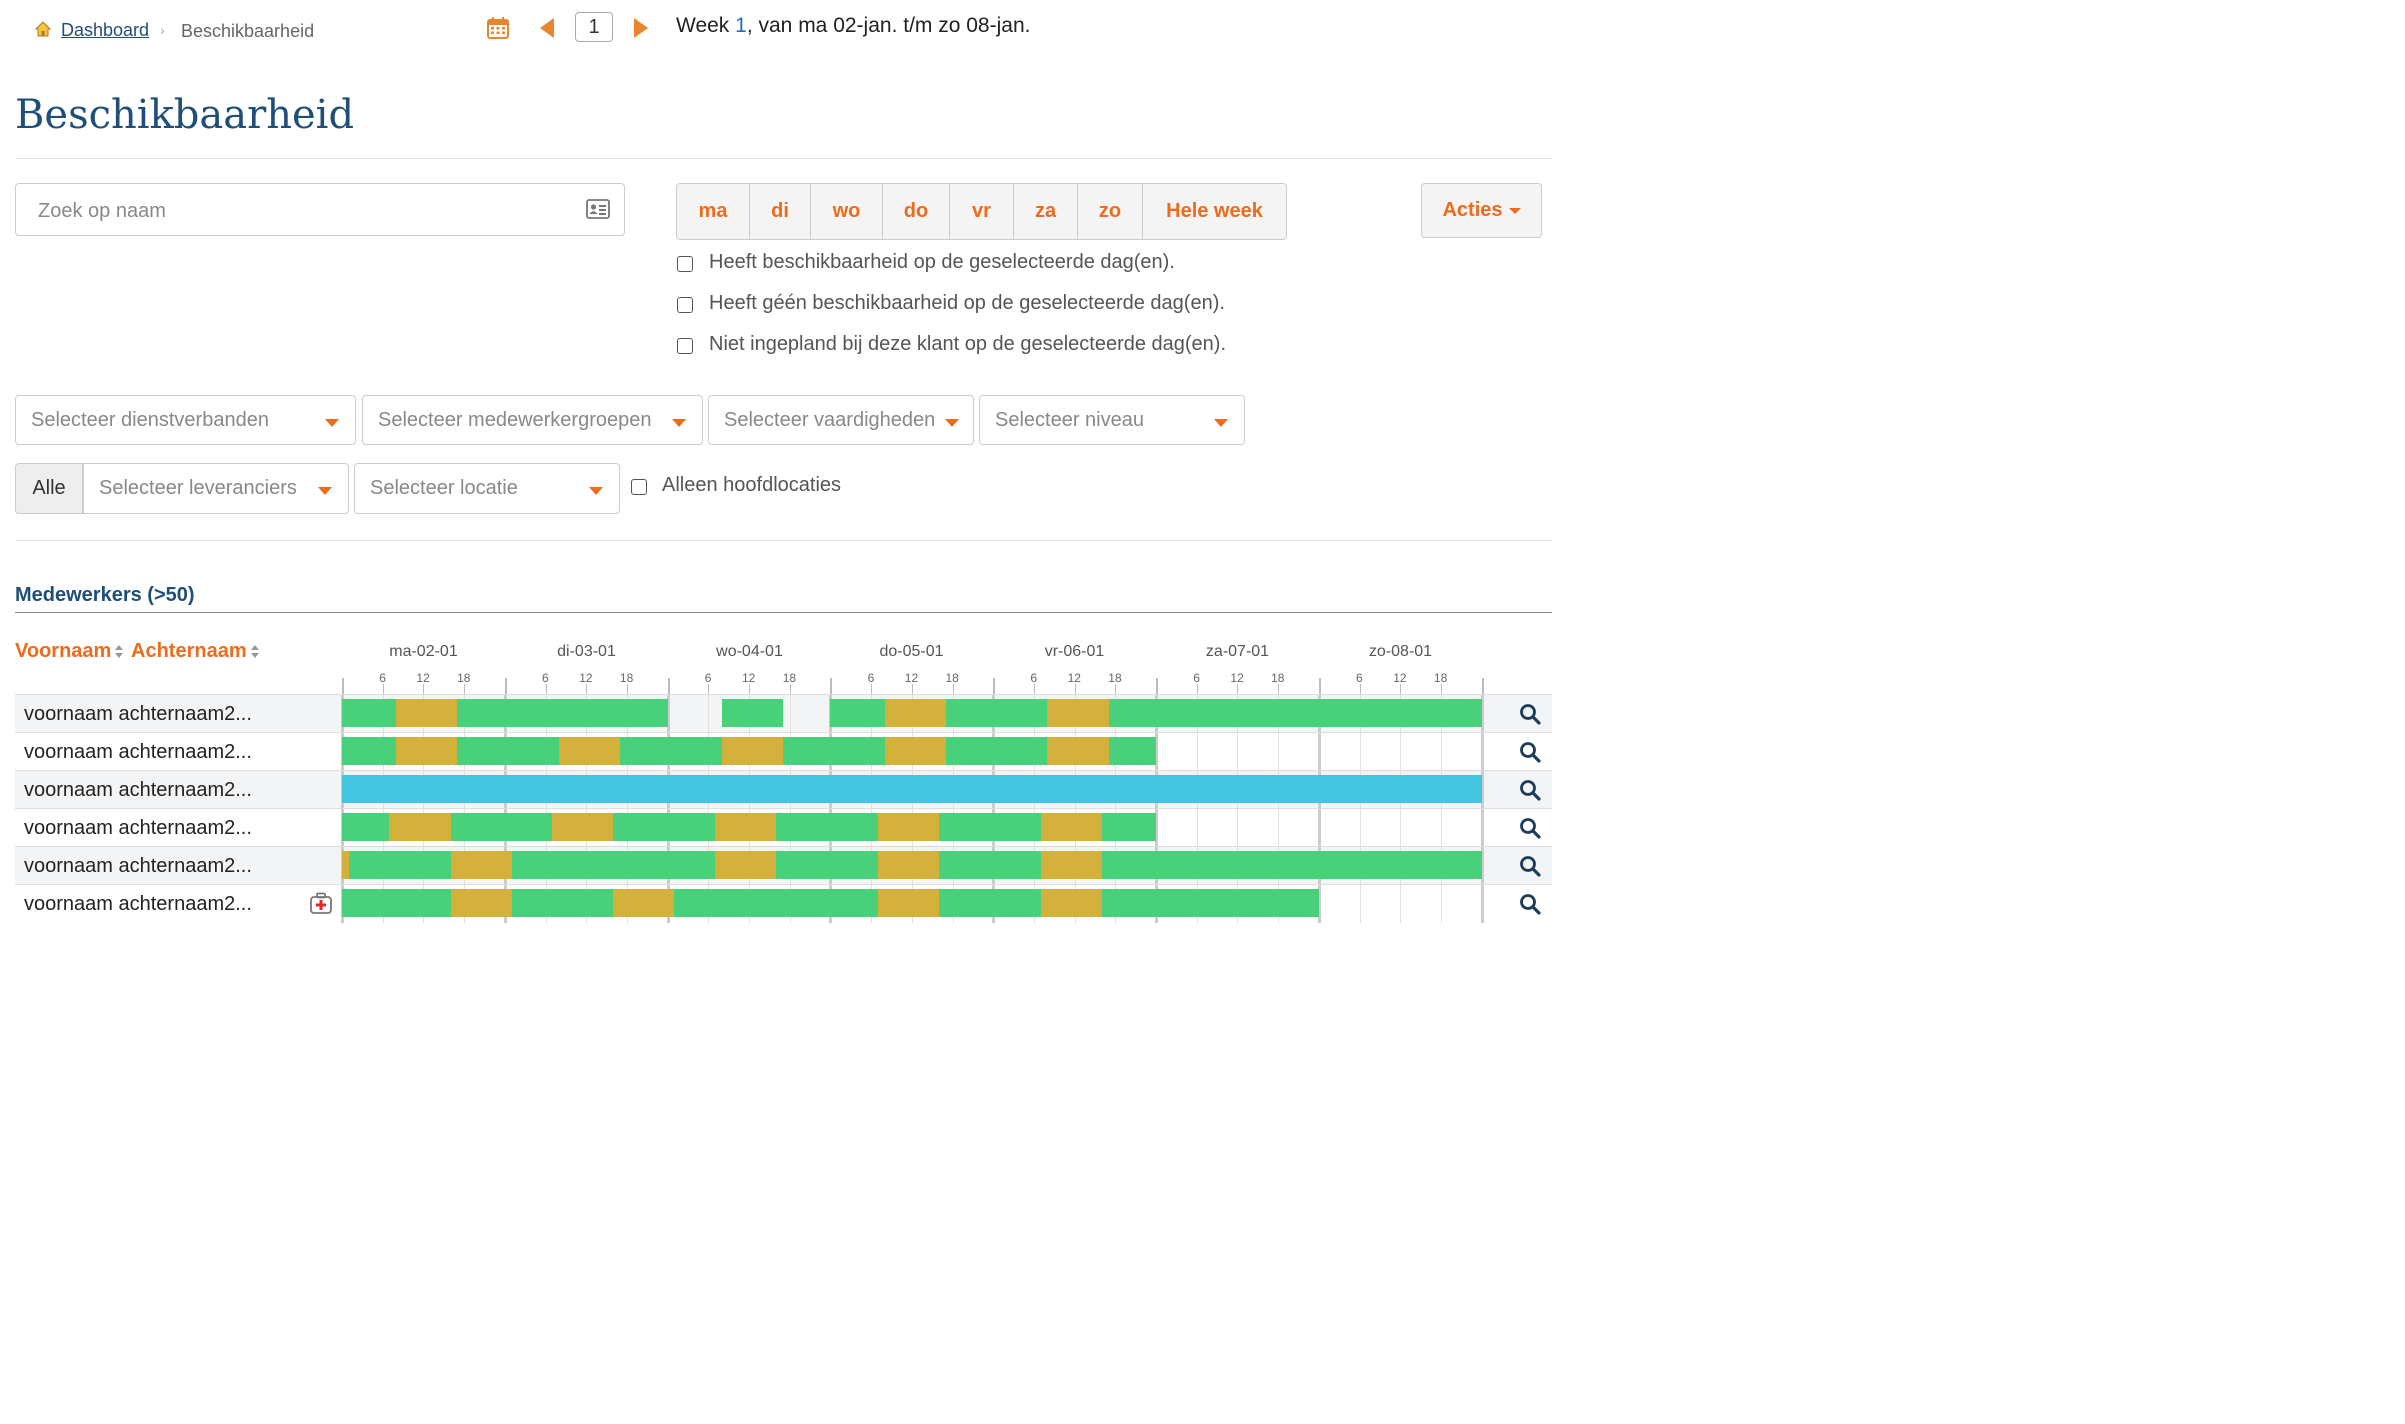 This screenshot has height=1424, width=2405. I want to click on select-leveranciers: Selecteer leveranciers, so click(216, 488).